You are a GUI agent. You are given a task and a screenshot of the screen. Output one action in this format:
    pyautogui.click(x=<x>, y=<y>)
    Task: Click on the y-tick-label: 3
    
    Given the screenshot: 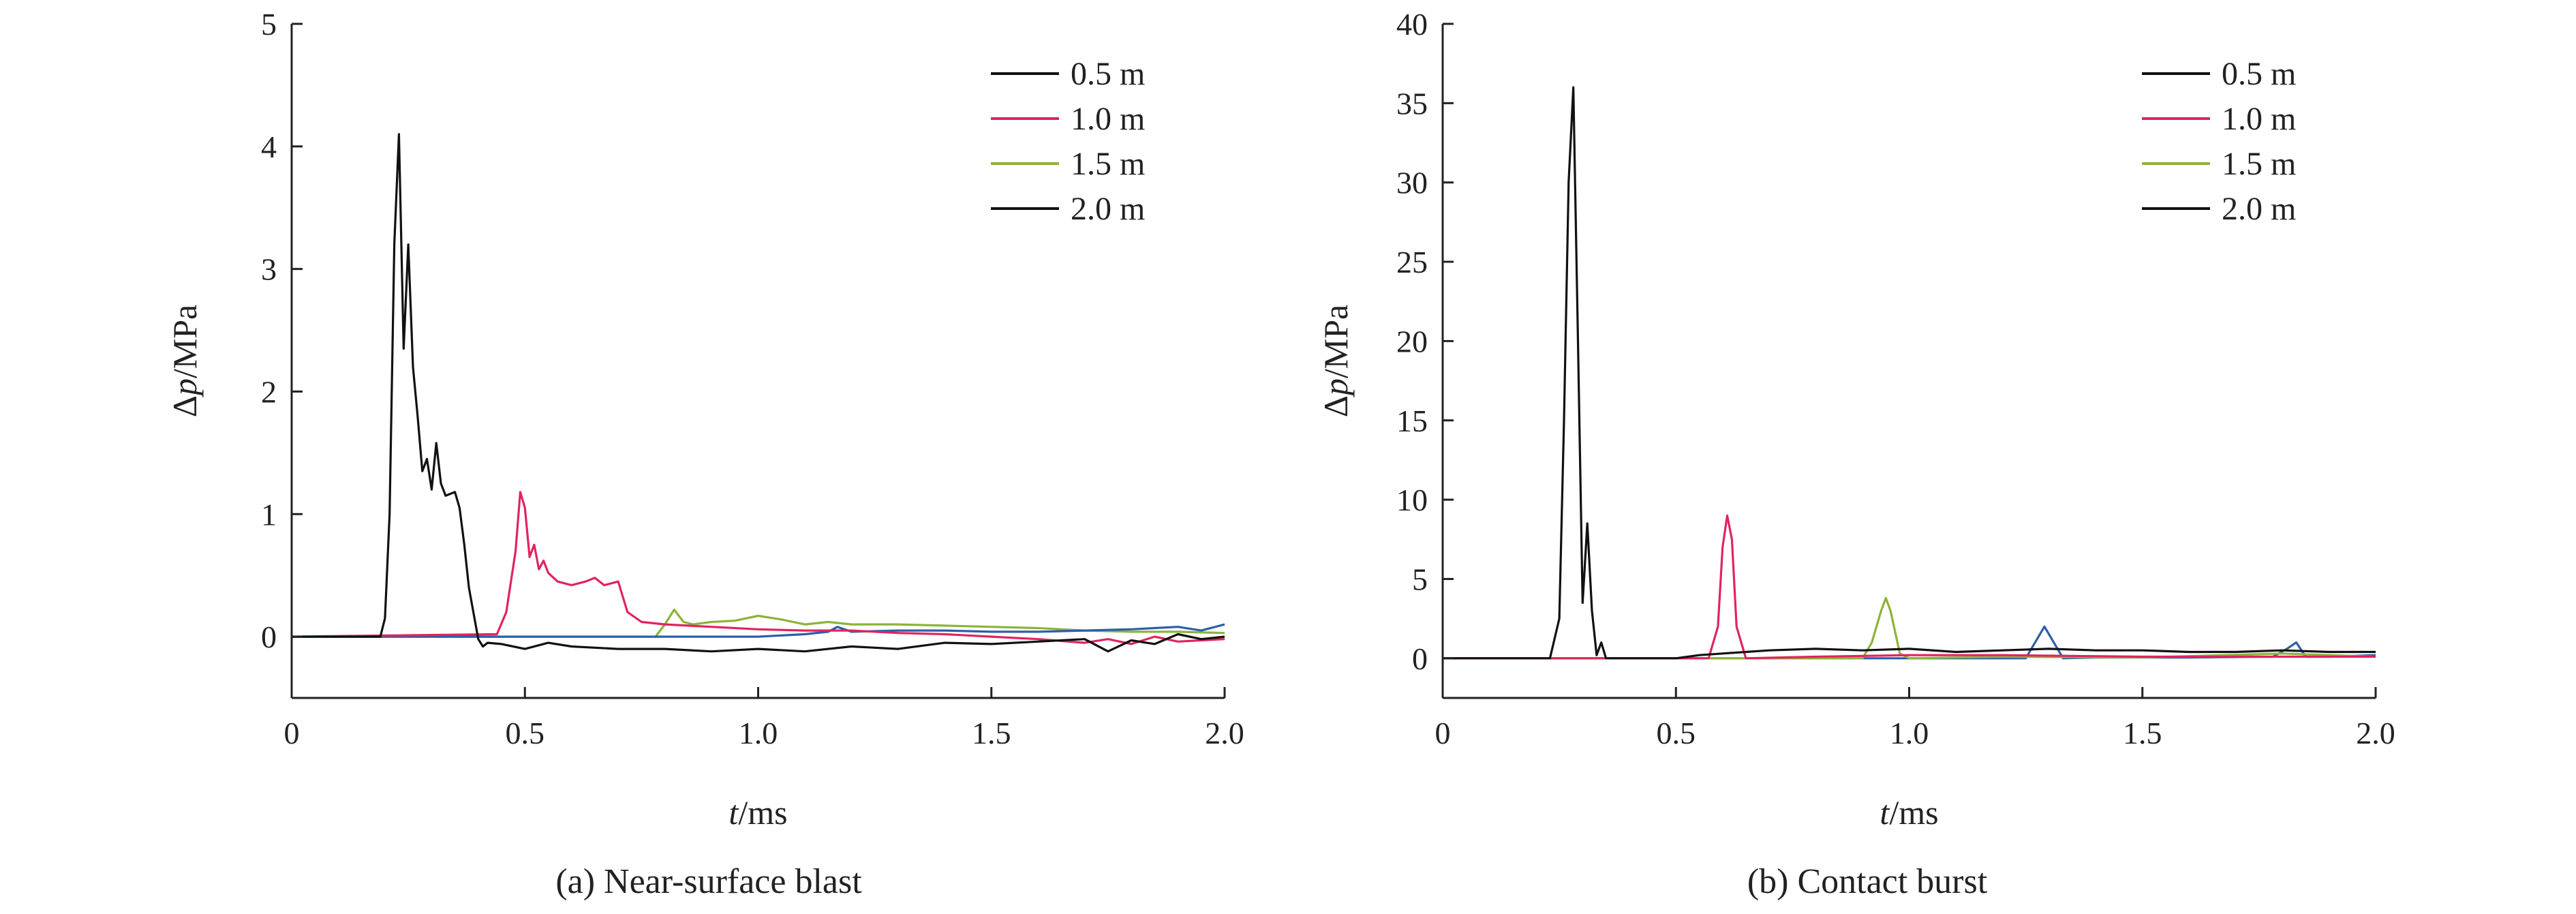 What is the action you would take?
    pyautogui.click(x=269, y=269)
    